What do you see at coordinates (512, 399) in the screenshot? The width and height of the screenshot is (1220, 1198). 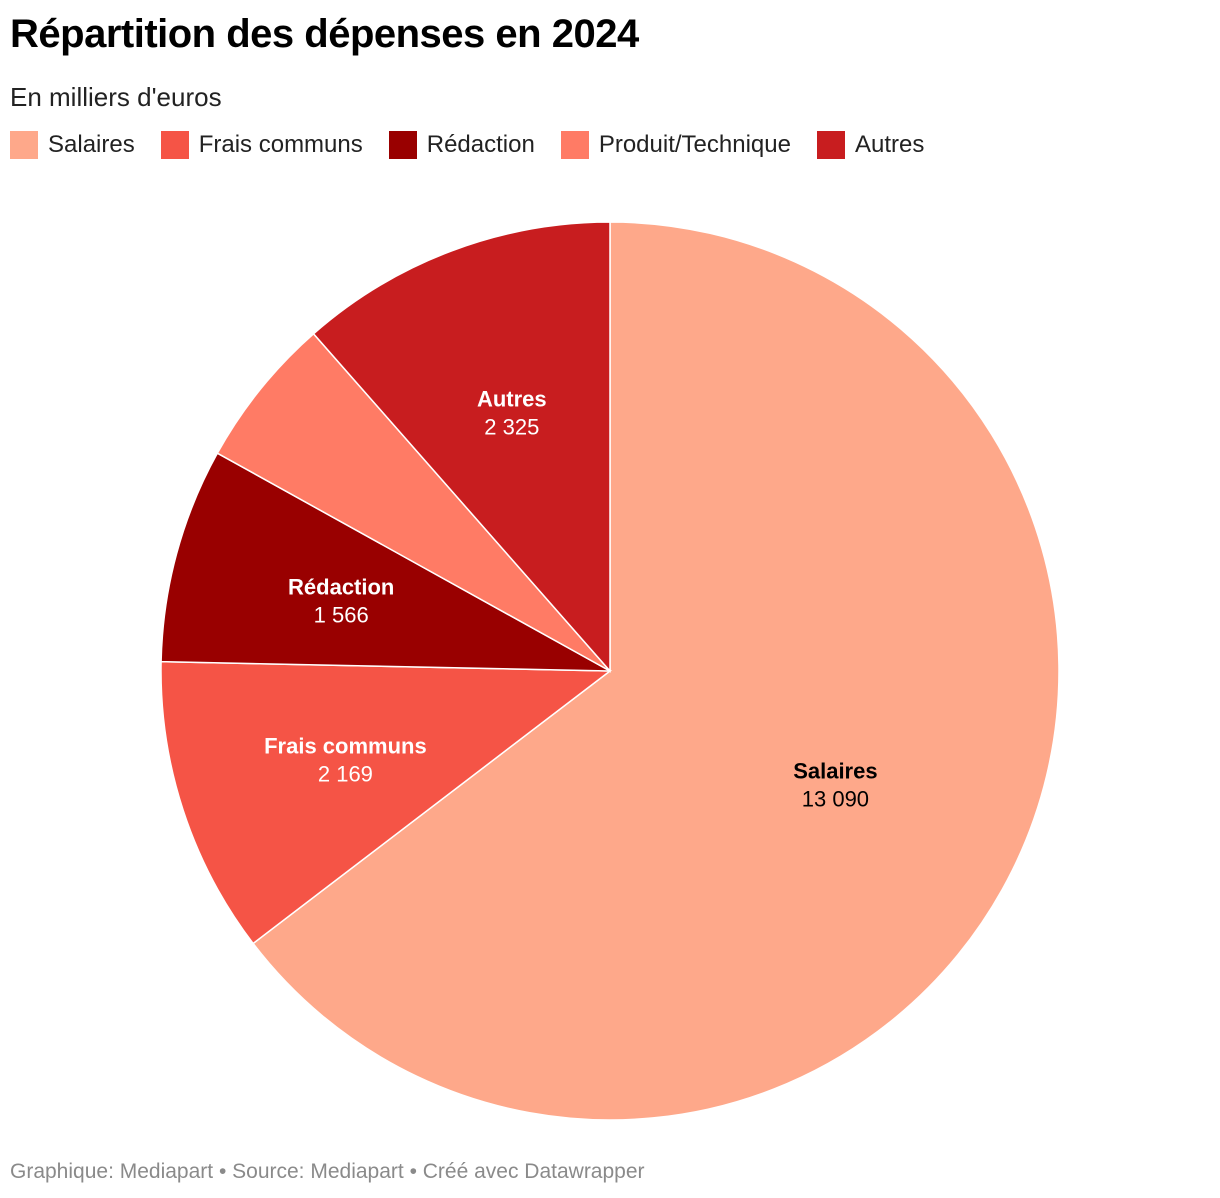 I see `slice-label-name: Autres` at bounding box center [512, 399].